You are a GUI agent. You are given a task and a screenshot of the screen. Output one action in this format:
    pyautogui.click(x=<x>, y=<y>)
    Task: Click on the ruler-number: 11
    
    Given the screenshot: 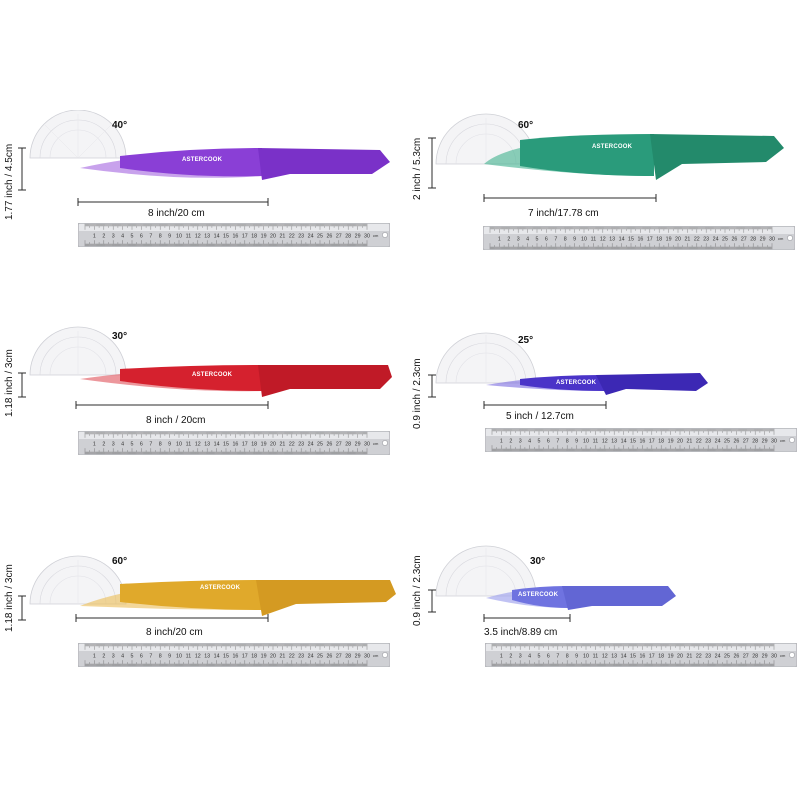 What is the action you would take?
    pyautogui.click(x=189, y=657)
    